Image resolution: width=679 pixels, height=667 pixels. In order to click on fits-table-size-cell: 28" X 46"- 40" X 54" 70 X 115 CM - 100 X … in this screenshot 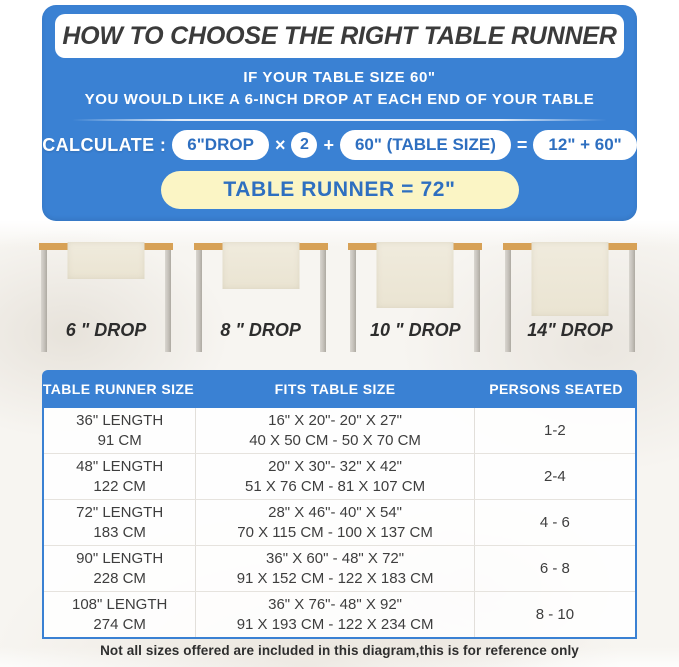, I will do `click(334, 522)`.